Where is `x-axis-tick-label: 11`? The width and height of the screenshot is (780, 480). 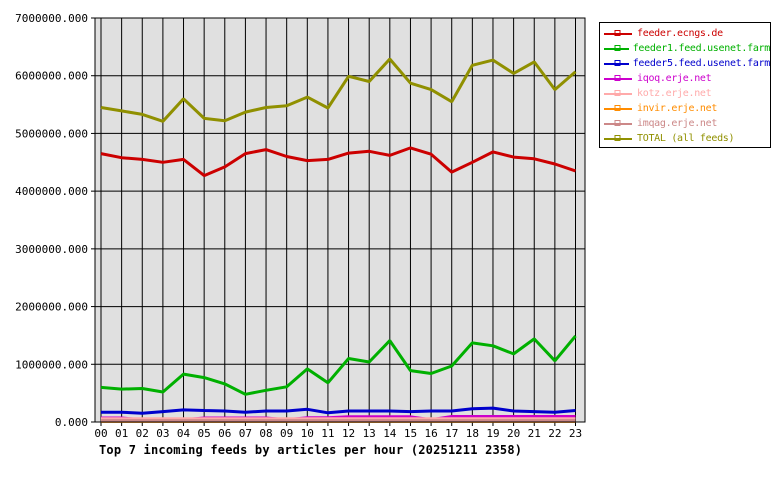
x-axis-tick-label: 11 is located at coordinates (327, 433).